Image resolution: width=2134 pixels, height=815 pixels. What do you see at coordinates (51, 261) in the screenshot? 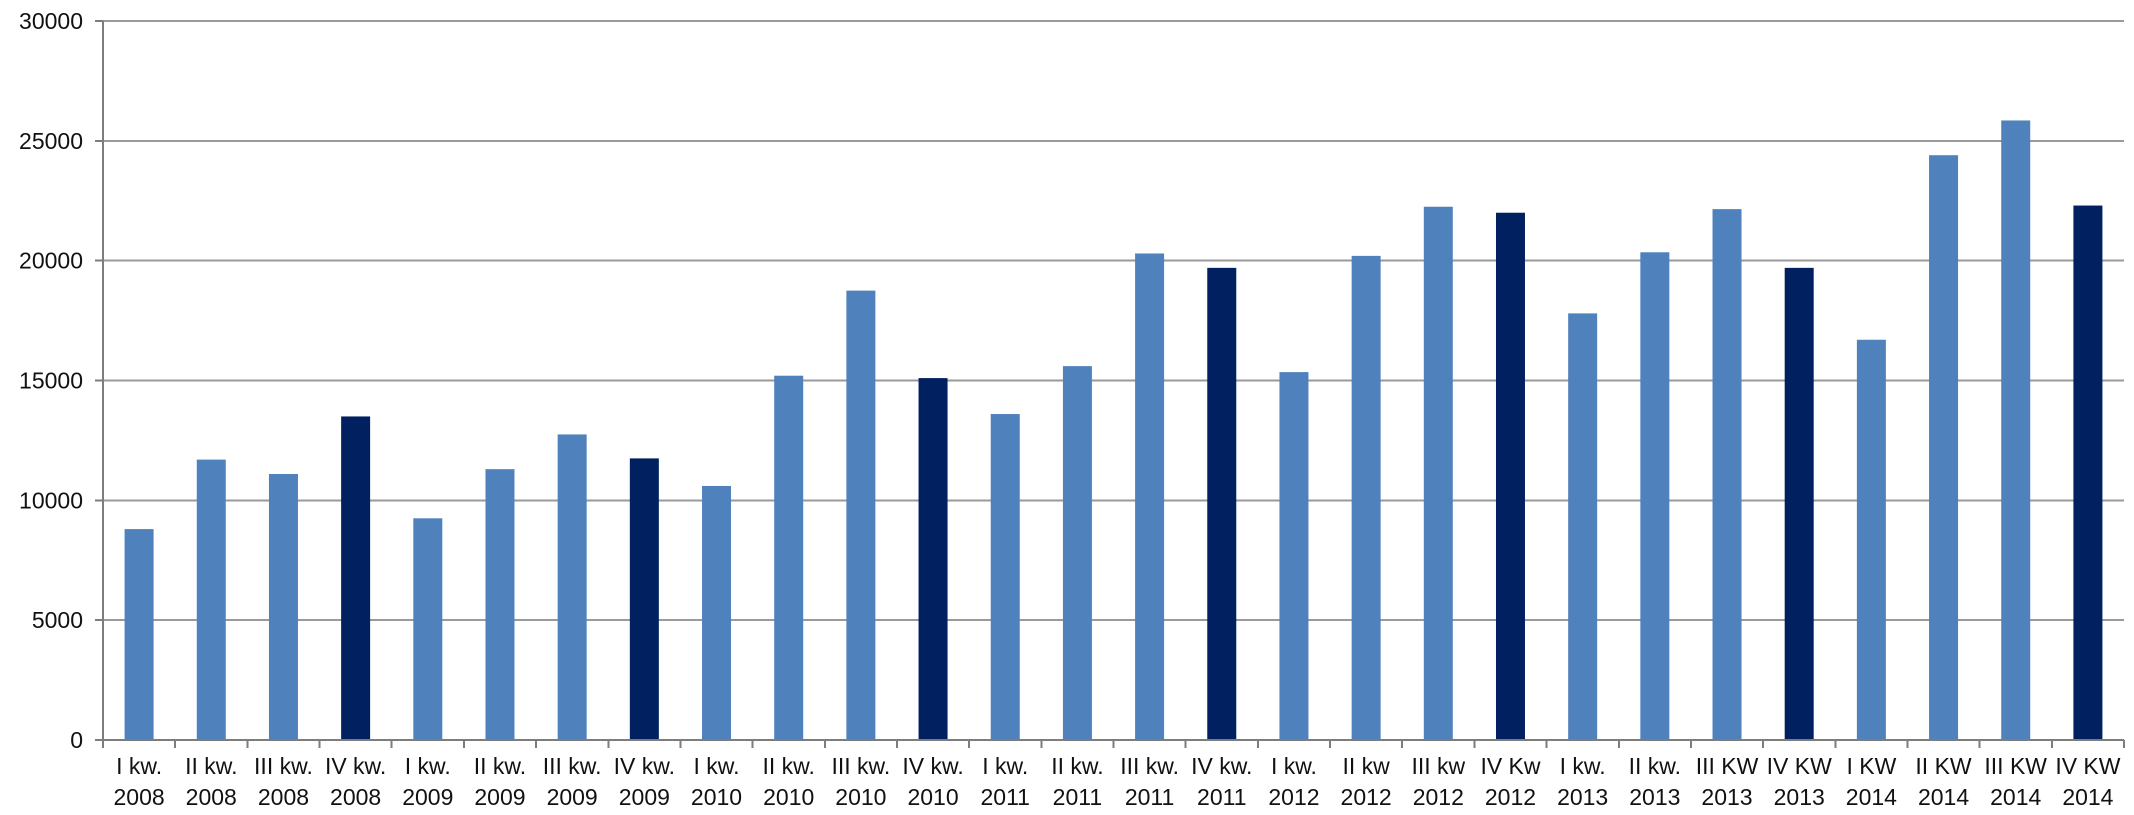
I see `y-tick-label: 20000` at bounding box center [51, 261].